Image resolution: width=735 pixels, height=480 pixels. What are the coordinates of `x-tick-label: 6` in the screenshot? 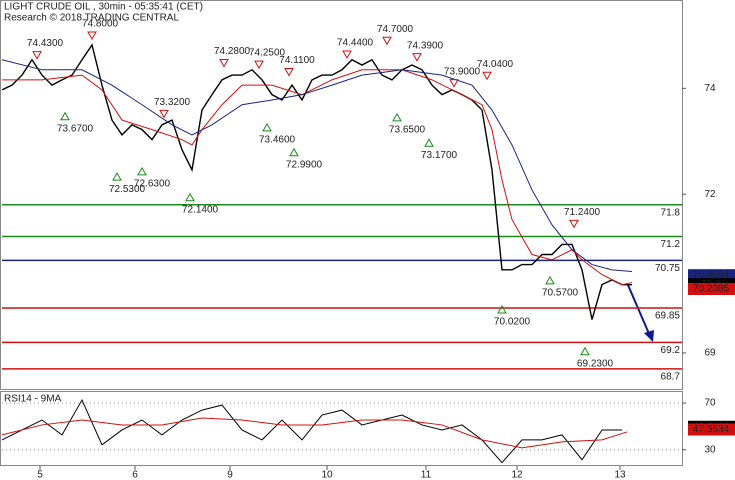 It's located at (135, 475).